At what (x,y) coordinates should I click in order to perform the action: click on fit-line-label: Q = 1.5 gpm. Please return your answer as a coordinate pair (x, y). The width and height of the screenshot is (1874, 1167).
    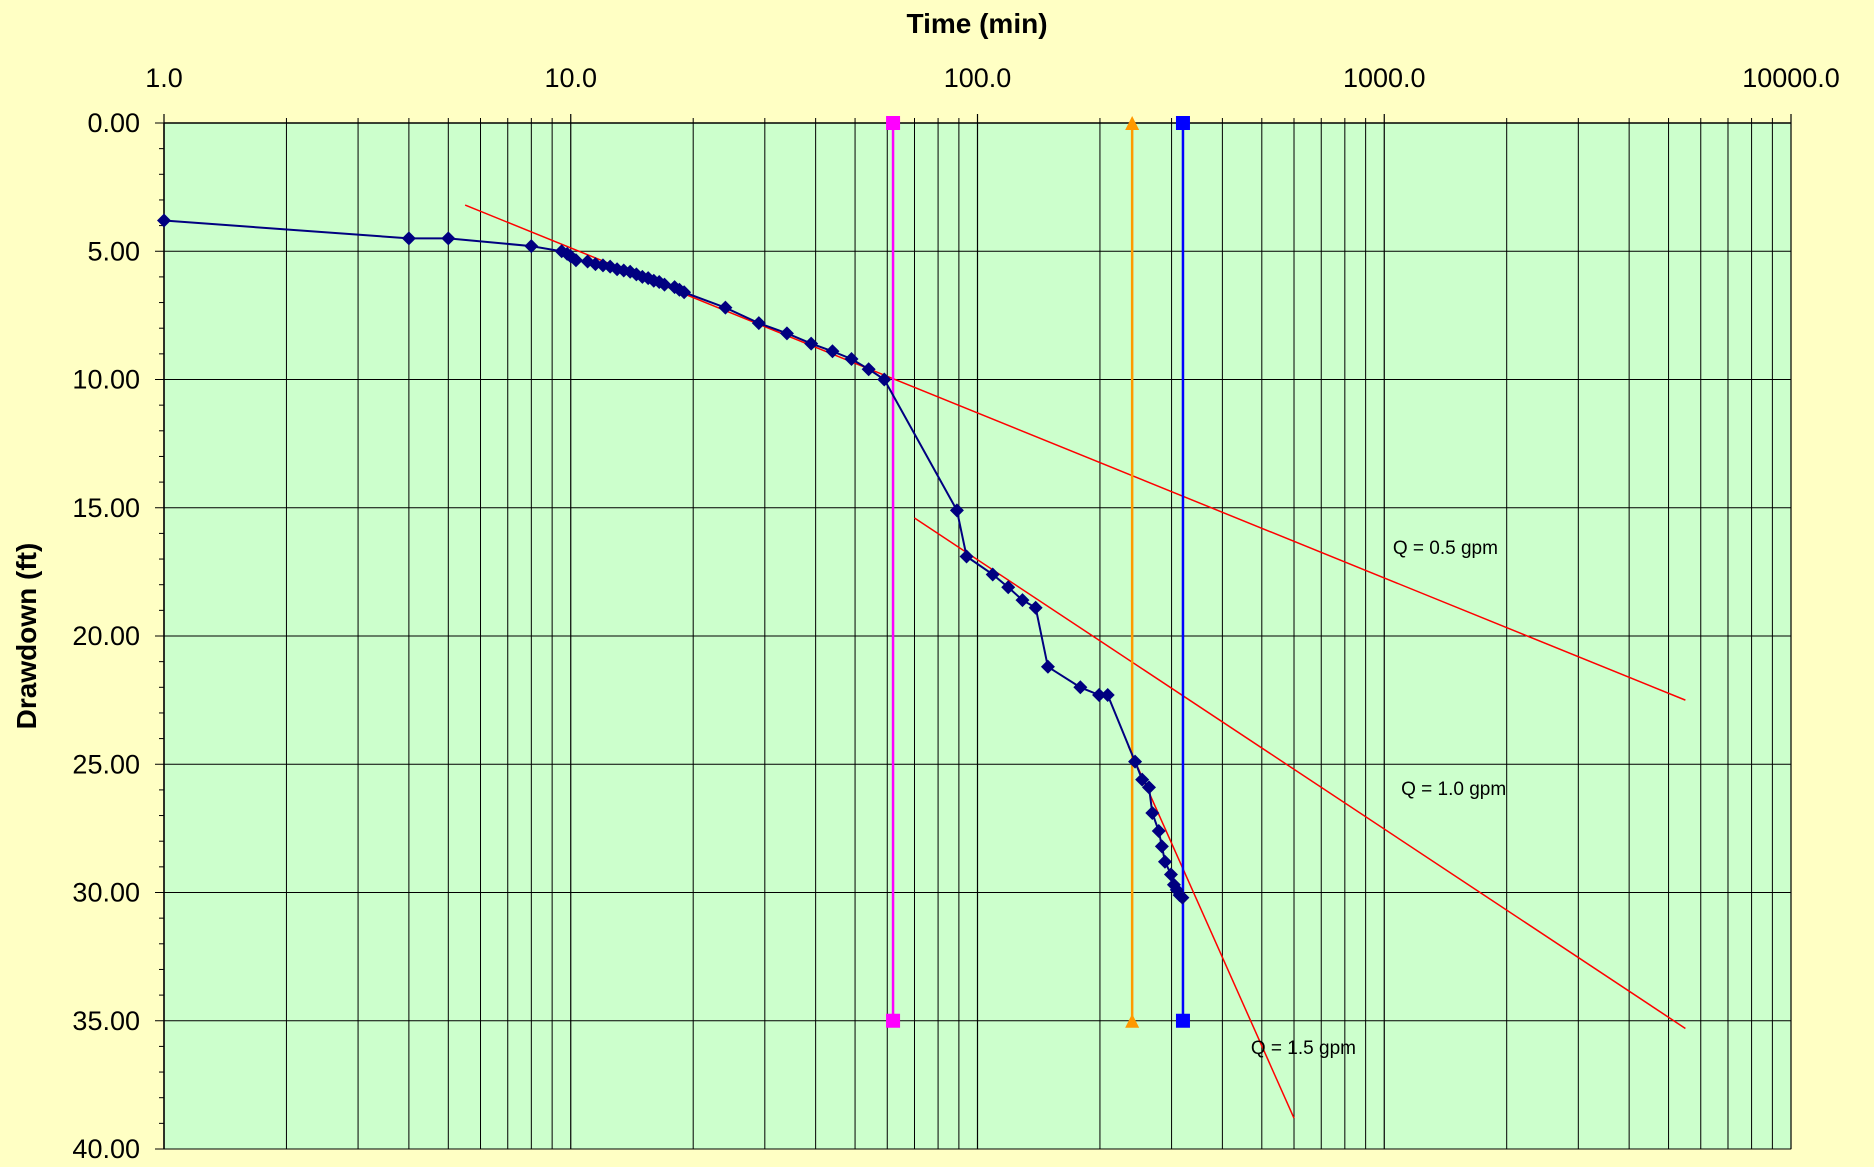
    Looking at the image, I should click on (1303, 1048).